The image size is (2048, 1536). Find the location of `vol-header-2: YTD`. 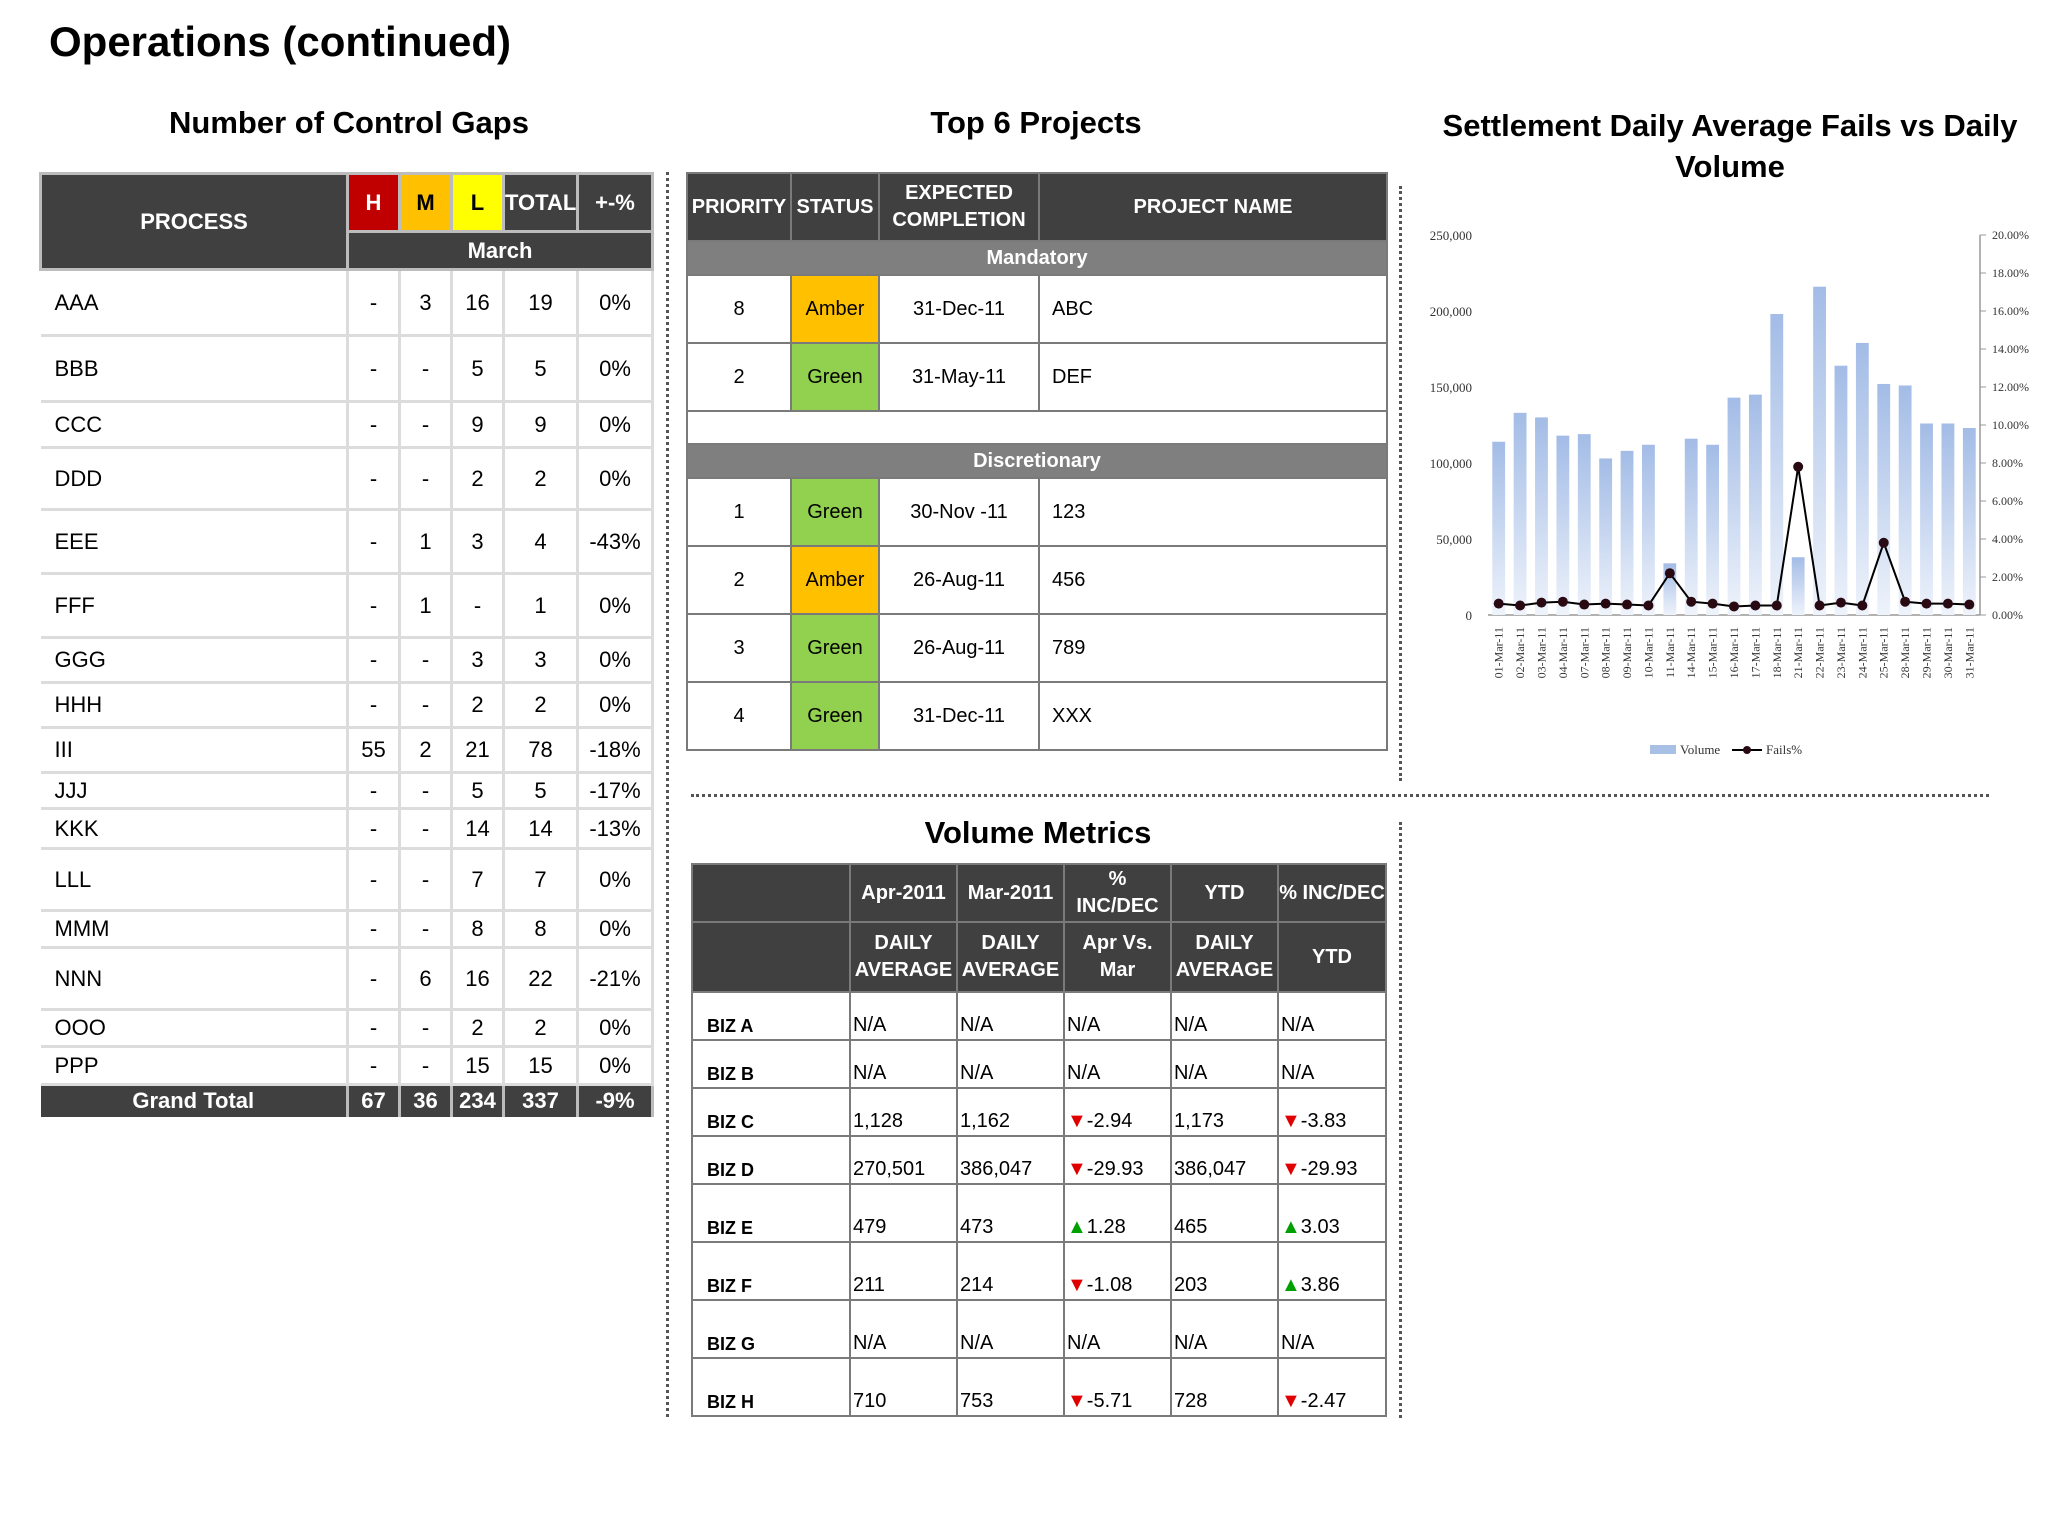

vol-header-2: YTD is located at coordinates (1332, 957).